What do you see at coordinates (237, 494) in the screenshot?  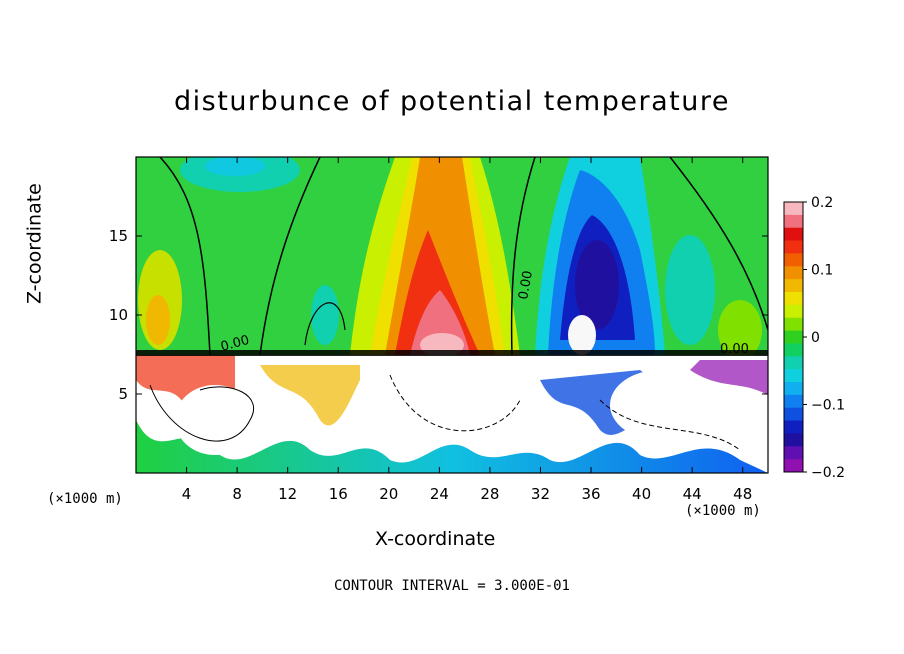 I see `x-tick-label: 8` at bounding box center [237, 494].